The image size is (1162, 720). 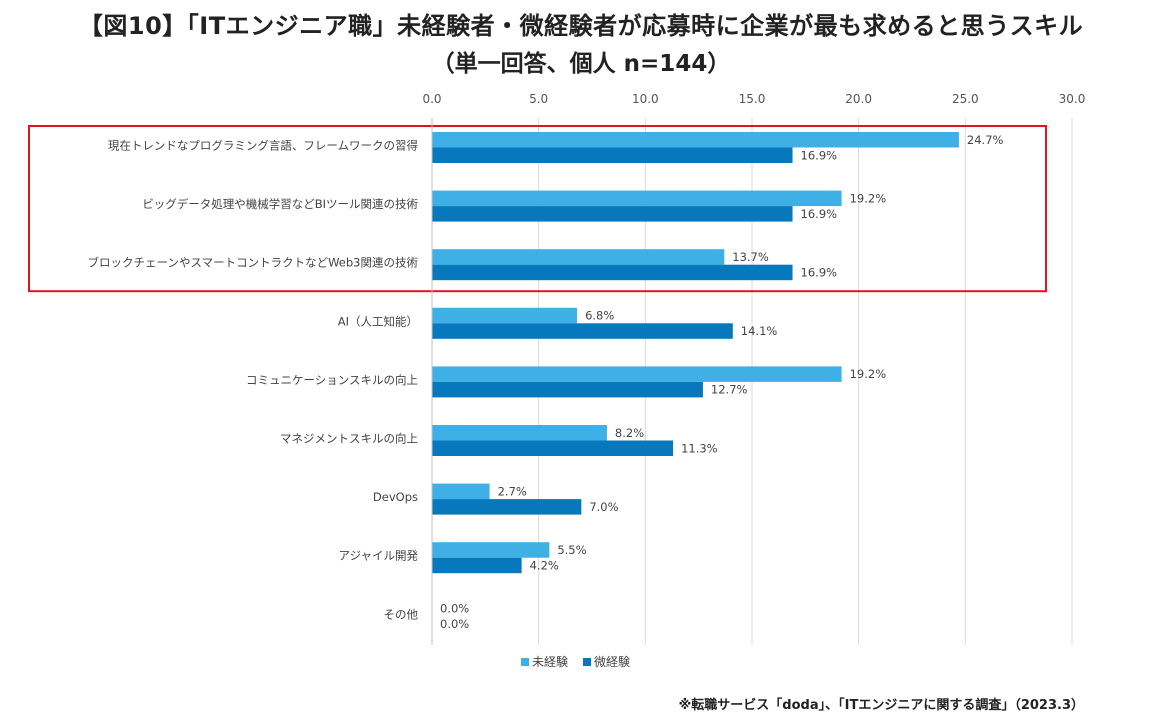 What do you see at coordinates (750, 257) in the screenshot?
I see `data-label: 13.7%` at bounding box center [750, 257].